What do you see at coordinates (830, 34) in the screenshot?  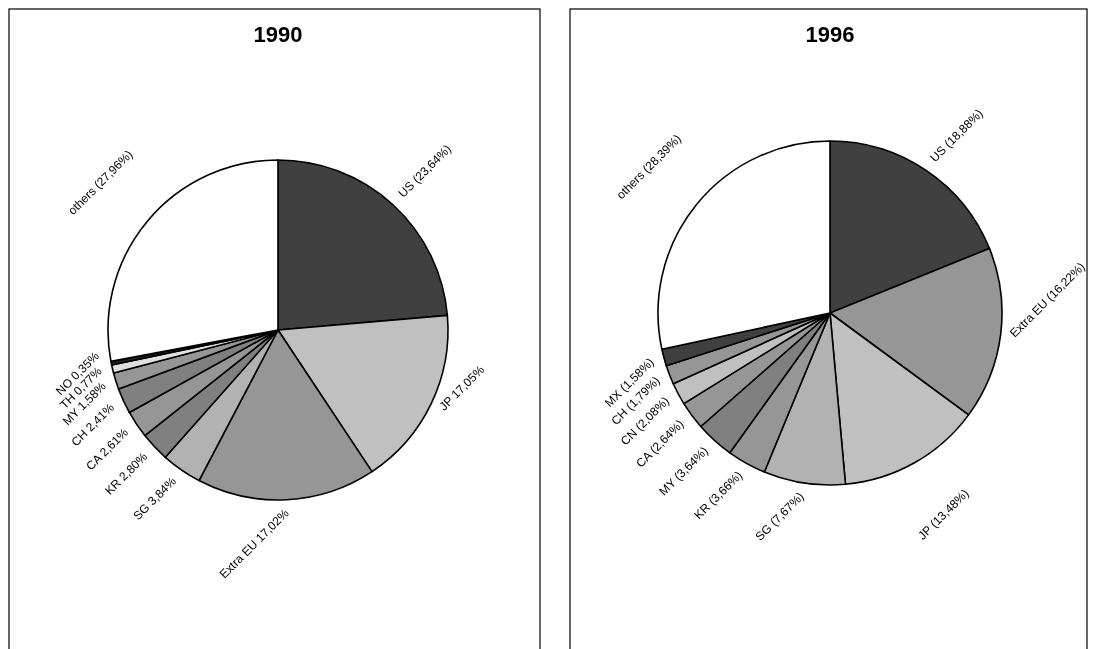 I see `chart-title: 1996` at bounding box center [830, 34].